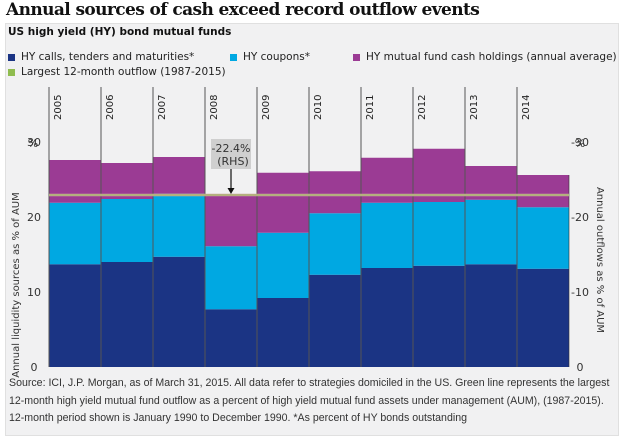 The width and height of the screenshot is (624, 437). What do you see at coordinates (123, 72) in the screenshot?
I see `legend-label-outflow: Largest 12-month outflow (1987-2015)` at bounding box center [123, 72].